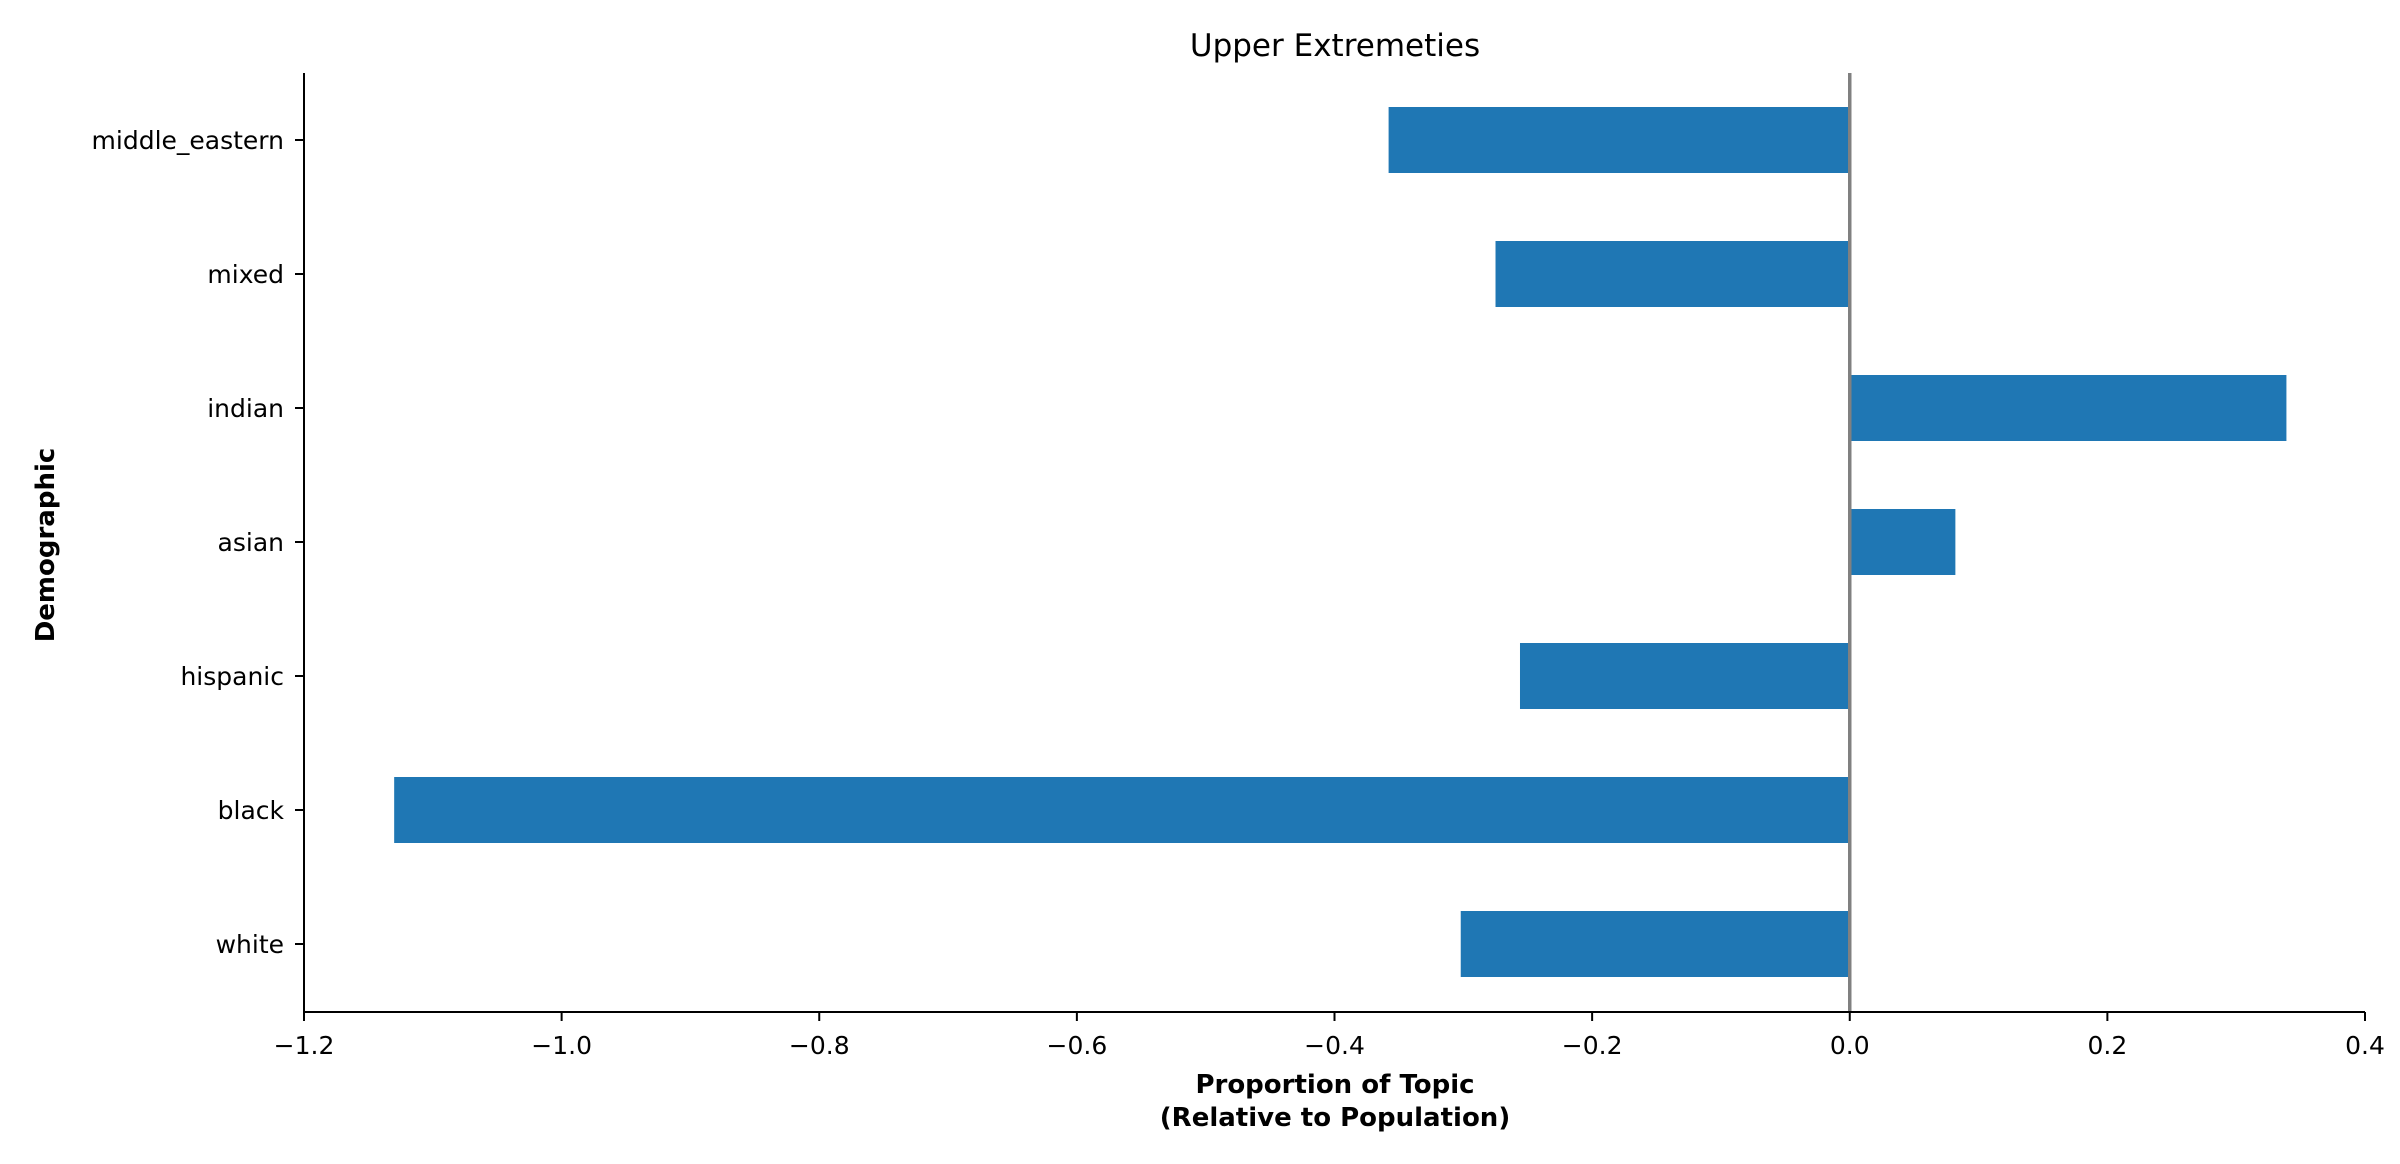  What do you see at coordinates (819, 1045) in the screenshot?
I see `x-tick-label: −0.8` at bounding box center [819, 1045].